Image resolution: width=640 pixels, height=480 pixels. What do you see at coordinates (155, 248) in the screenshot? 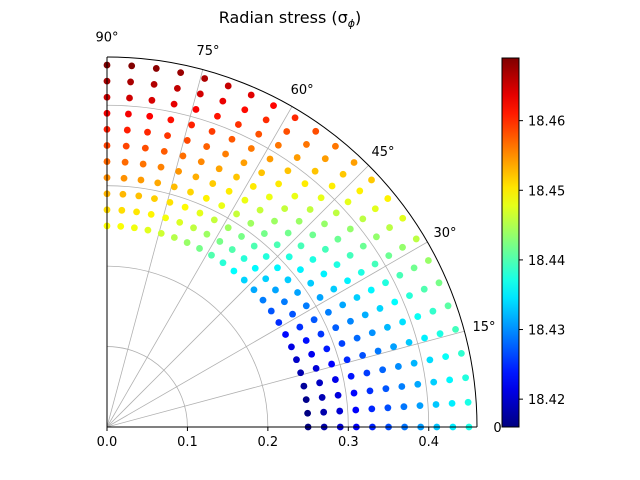
I see `theta-gridline` at bounding box center [155, 248].